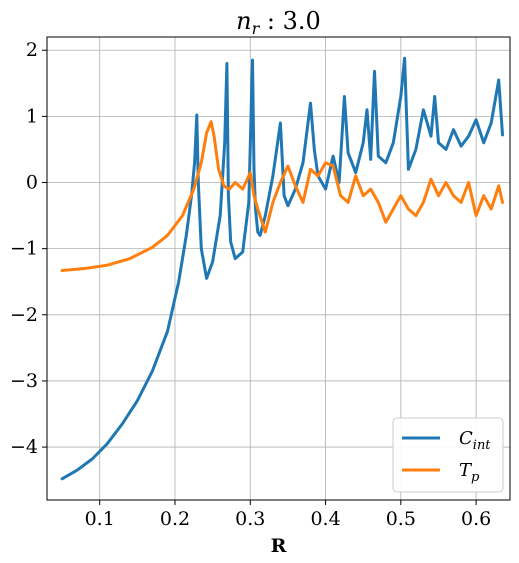  I want to click on legend: Cint Tp, so click(448, 455).